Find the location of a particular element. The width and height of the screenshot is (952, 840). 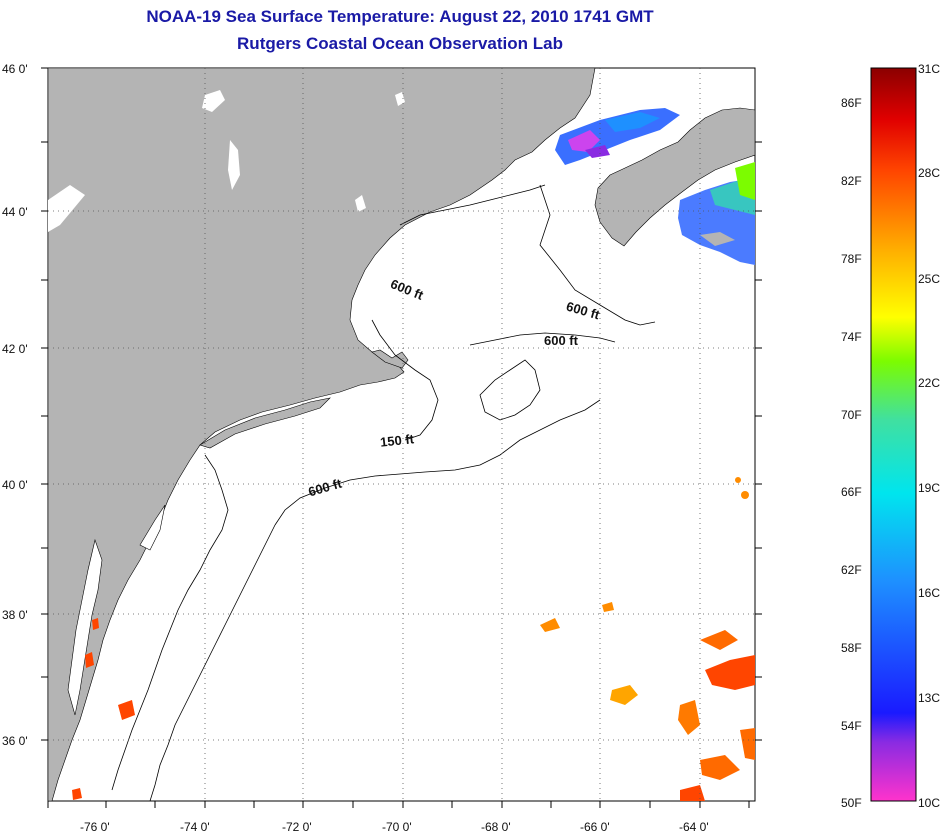

colorbar-f-label: 78F is located at coordinates (851, 259).